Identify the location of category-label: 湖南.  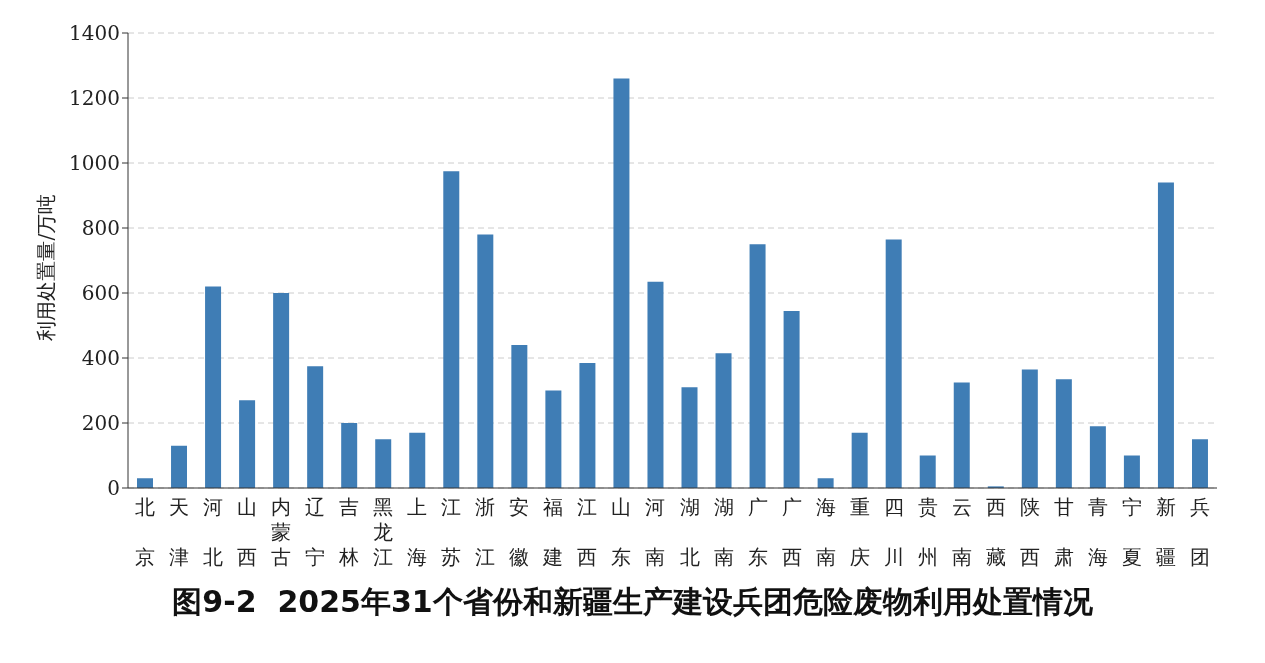
(723, 532).